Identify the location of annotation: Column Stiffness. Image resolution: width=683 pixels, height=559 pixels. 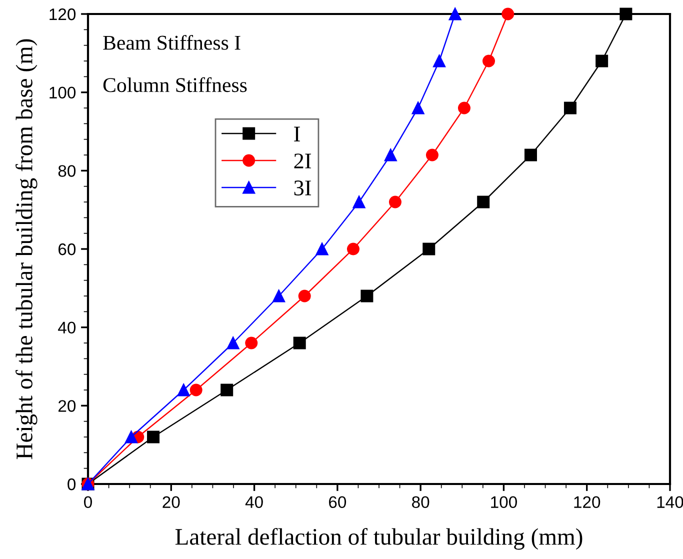
(175, 84).